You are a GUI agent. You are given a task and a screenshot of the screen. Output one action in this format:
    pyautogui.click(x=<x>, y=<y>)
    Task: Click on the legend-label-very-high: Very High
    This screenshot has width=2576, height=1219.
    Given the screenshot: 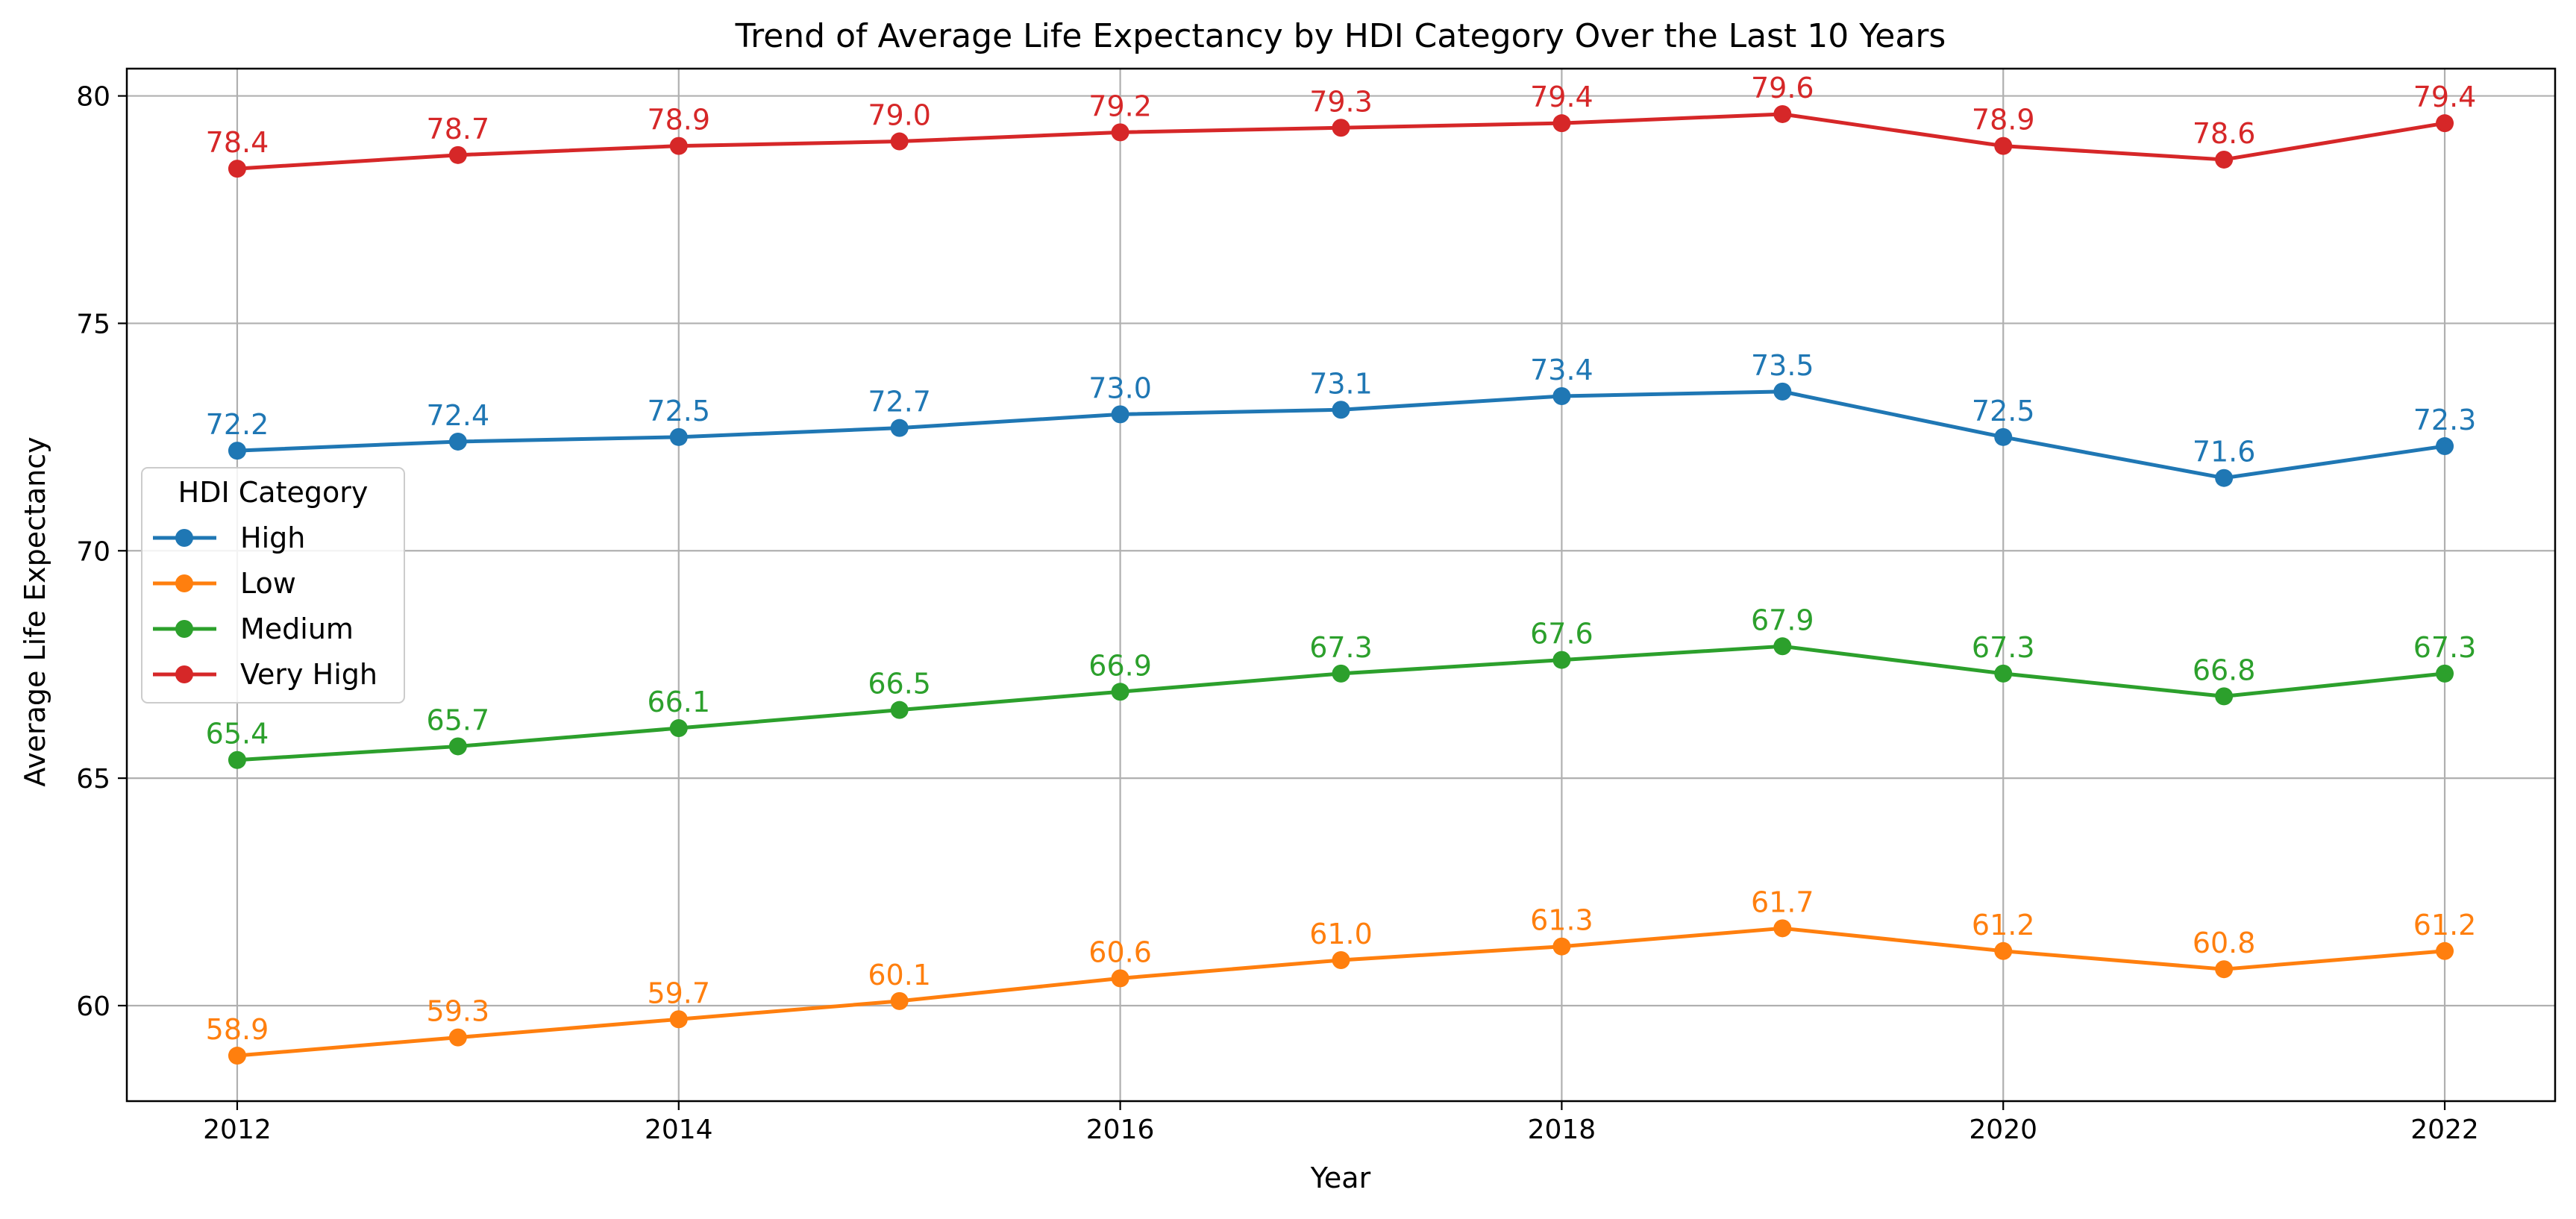 What is the action you would take?
    pyautogui.click(x=308, y=674)
    